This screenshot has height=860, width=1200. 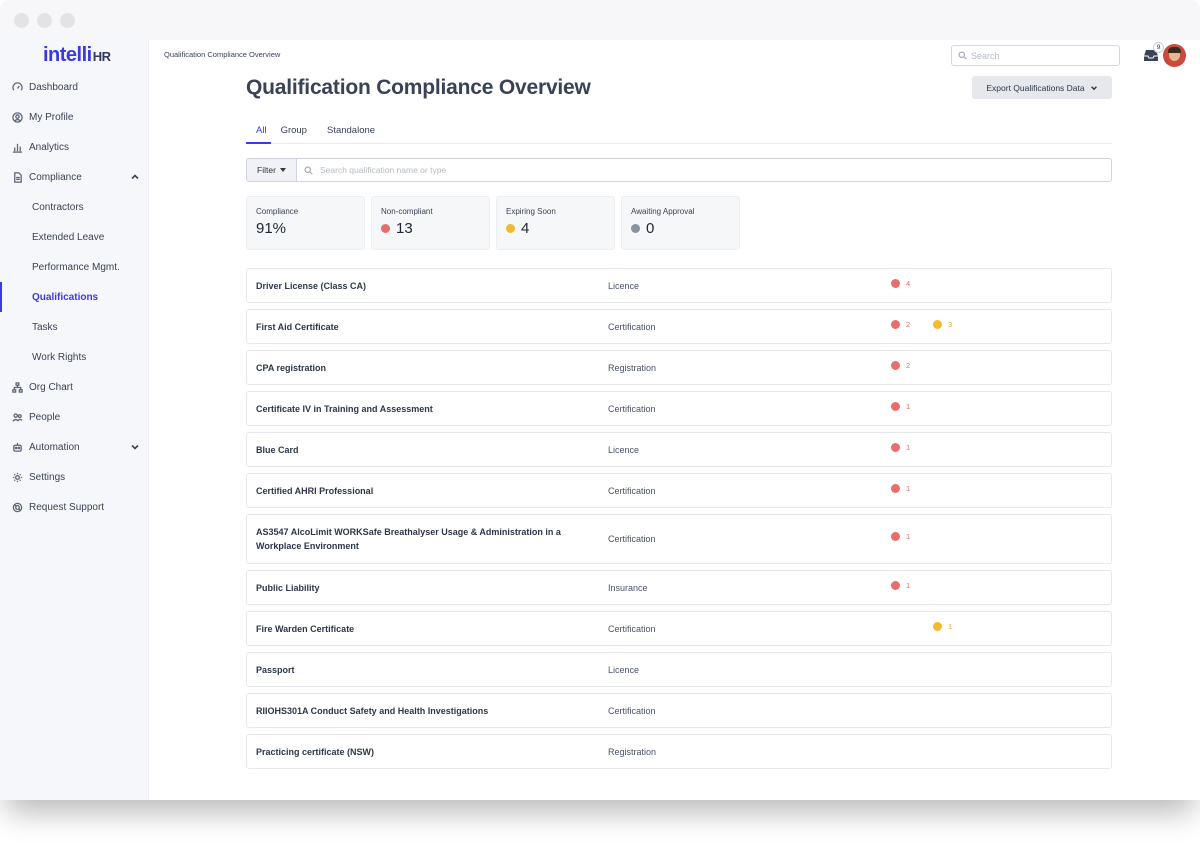 I want to click on inbox-count-badge: 9, so click(x=1158, y=47).